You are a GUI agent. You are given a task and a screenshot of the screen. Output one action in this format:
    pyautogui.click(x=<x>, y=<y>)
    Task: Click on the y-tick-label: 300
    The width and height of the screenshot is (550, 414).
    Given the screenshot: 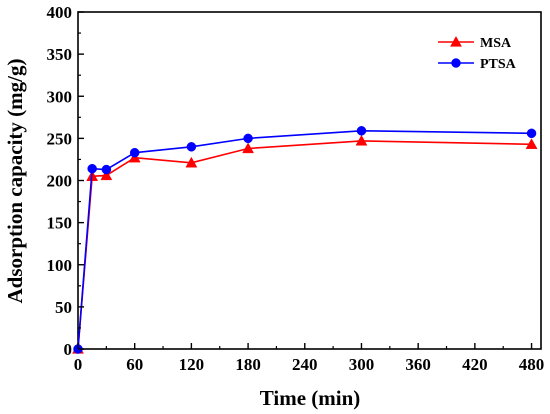 What is the action you would take?
    pyautogui.click(x=60, y=96)
    